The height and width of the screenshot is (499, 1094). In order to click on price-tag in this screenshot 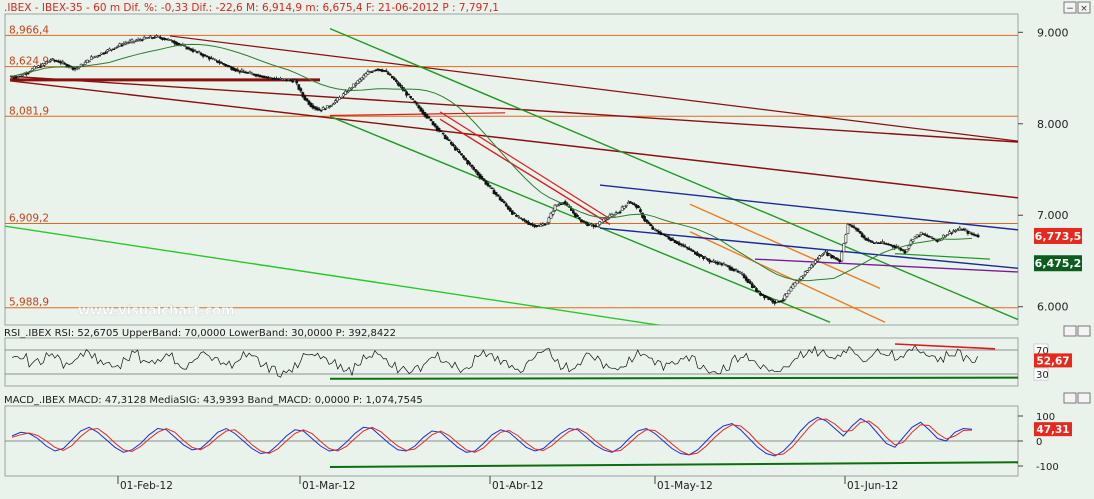, I will do `click(1058, 263)`.